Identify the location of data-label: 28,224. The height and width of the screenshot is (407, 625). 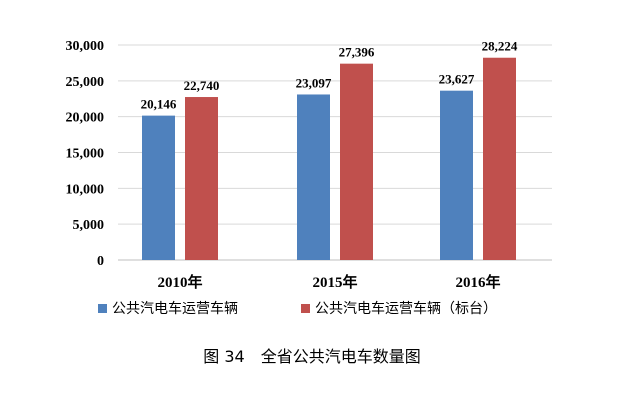
(500, 46).